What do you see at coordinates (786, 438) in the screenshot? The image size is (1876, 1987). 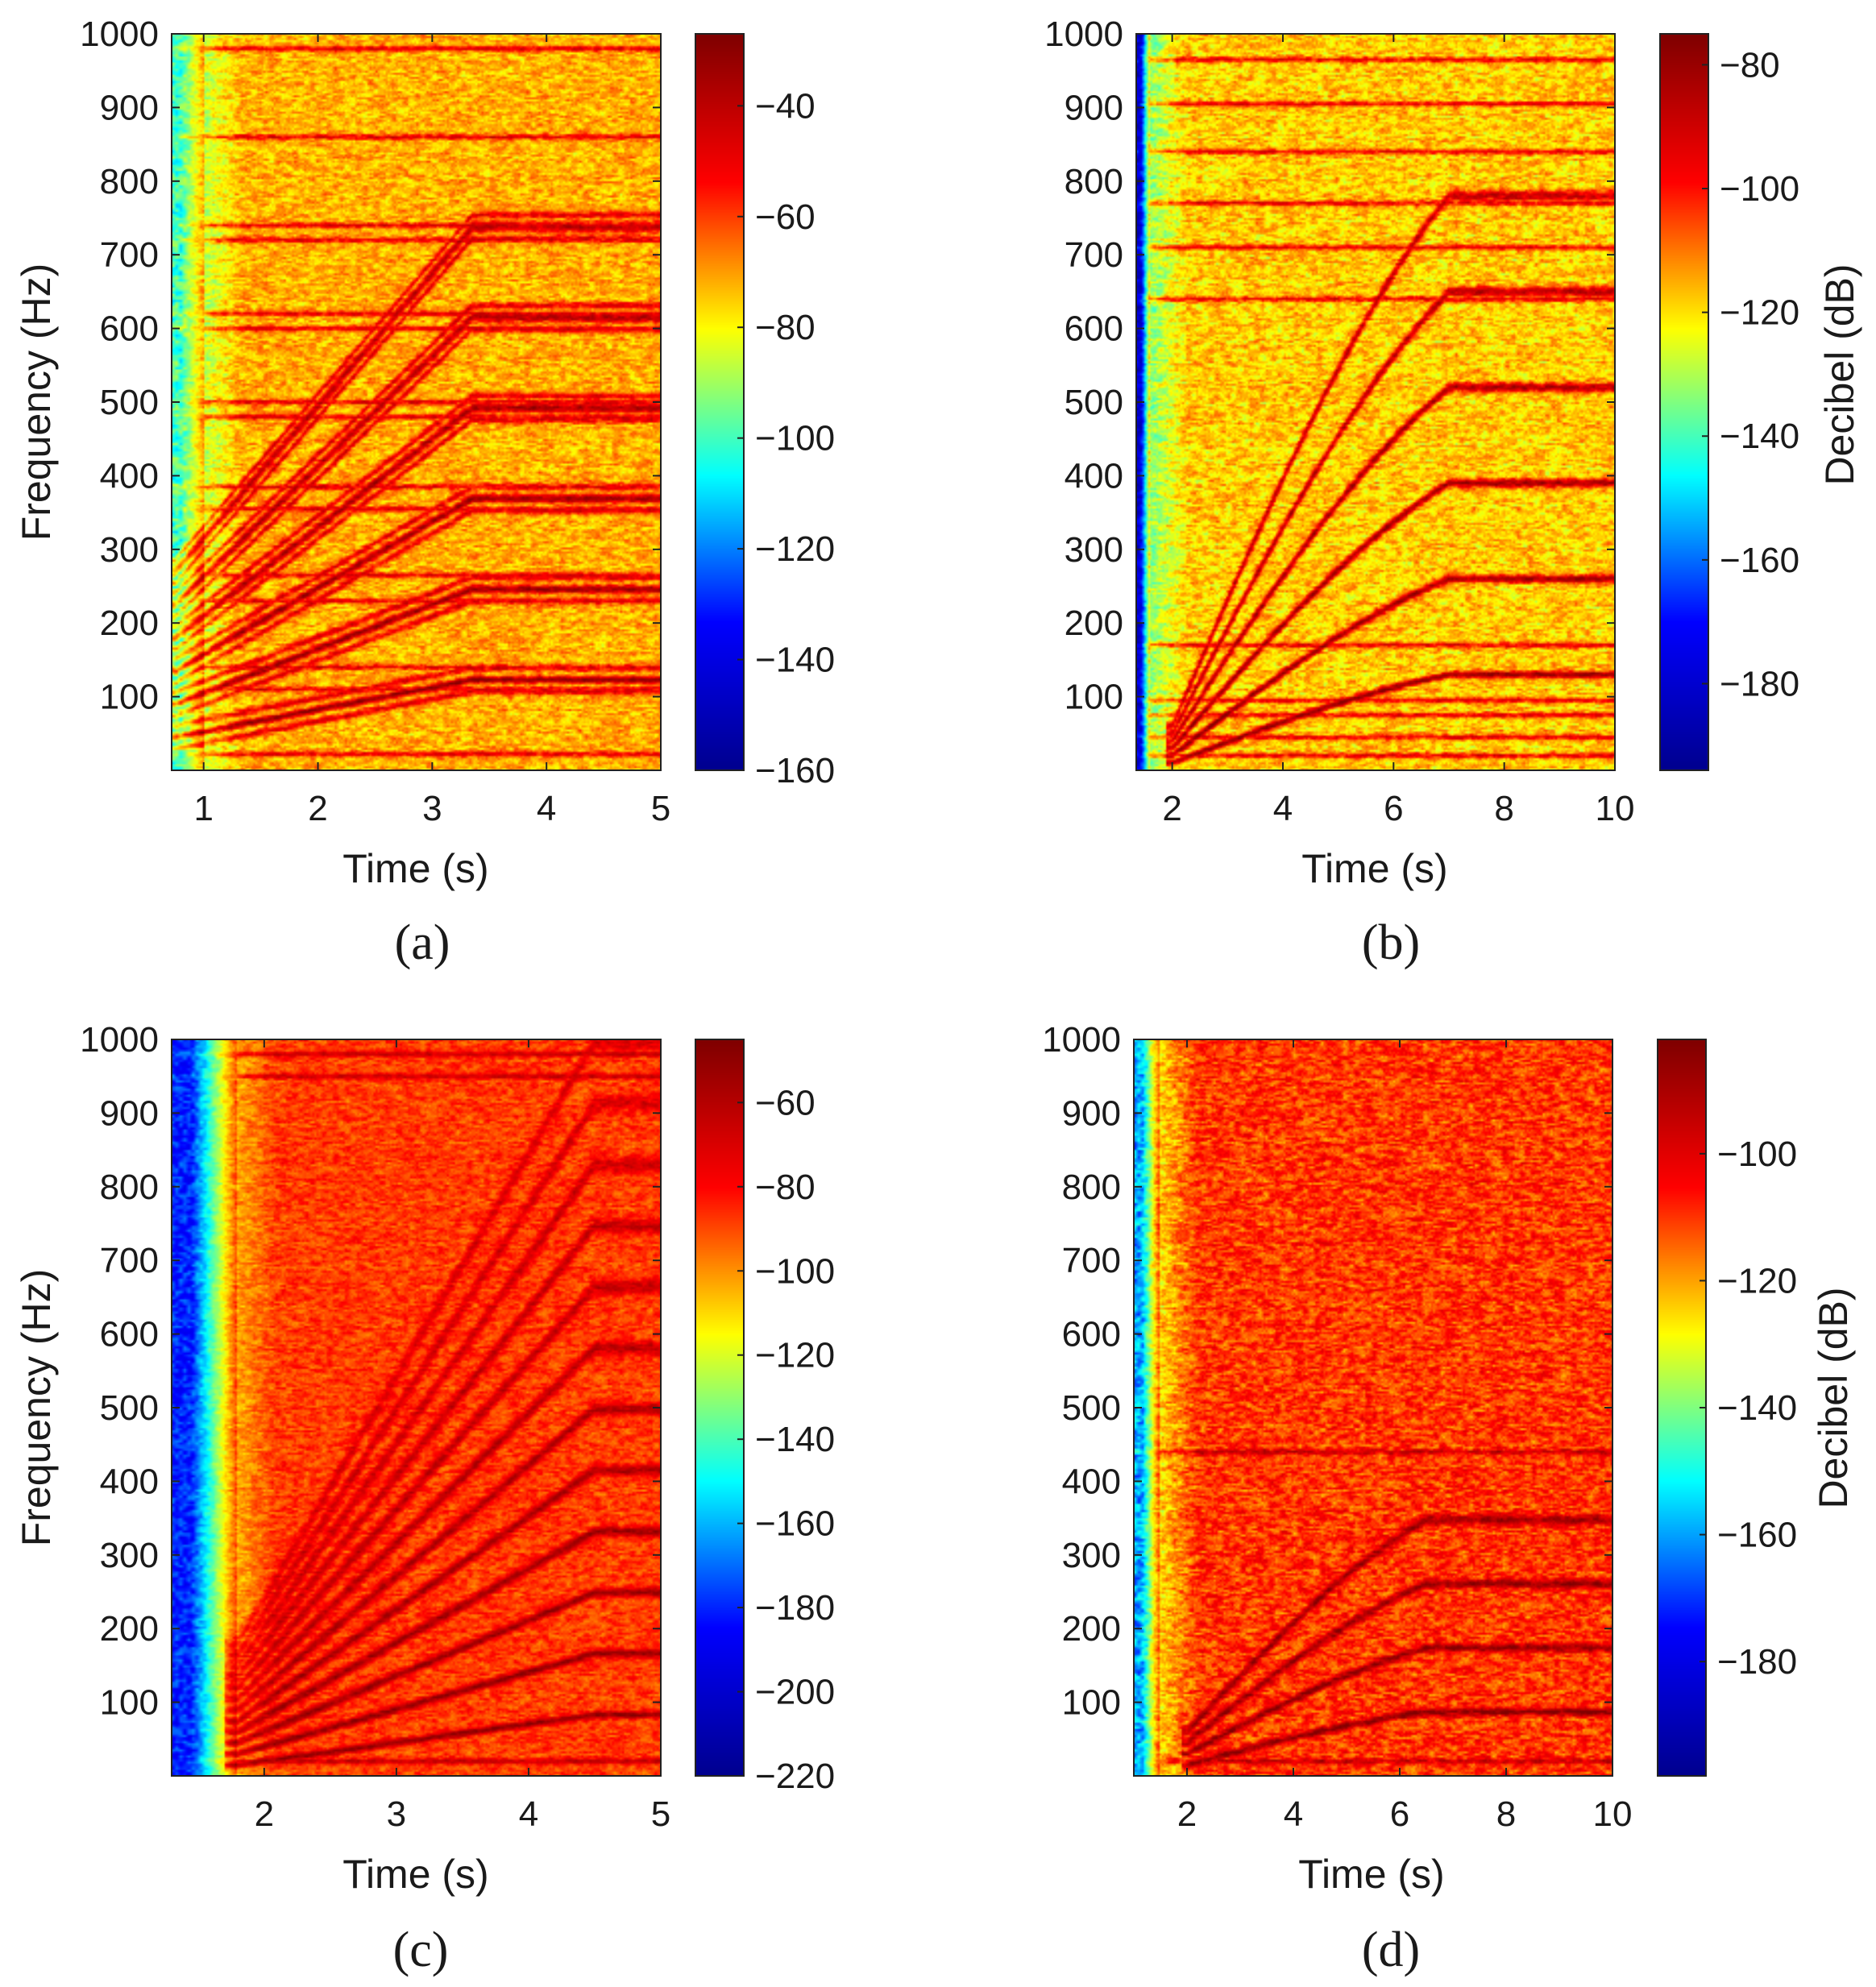 I see `panel-a-colorbar-ticks: −40 −60 −80 −100 −120 −140 −160` at bounding box center [786, 438].